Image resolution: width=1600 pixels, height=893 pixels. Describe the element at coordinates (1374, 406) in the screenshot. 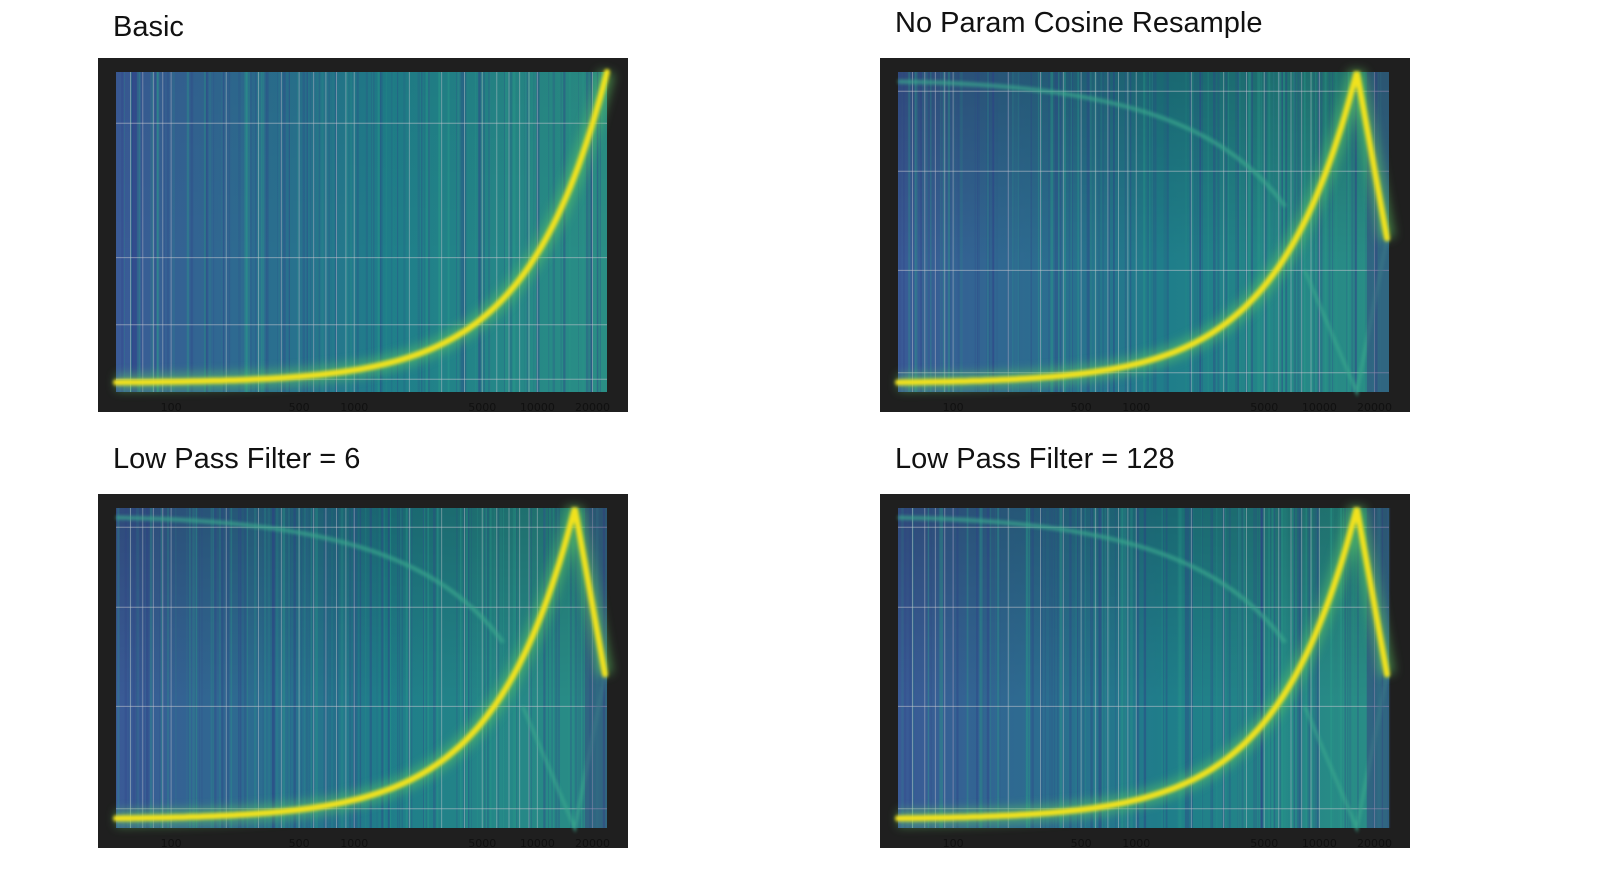

I see `x-tick-label: 20000` at that location.